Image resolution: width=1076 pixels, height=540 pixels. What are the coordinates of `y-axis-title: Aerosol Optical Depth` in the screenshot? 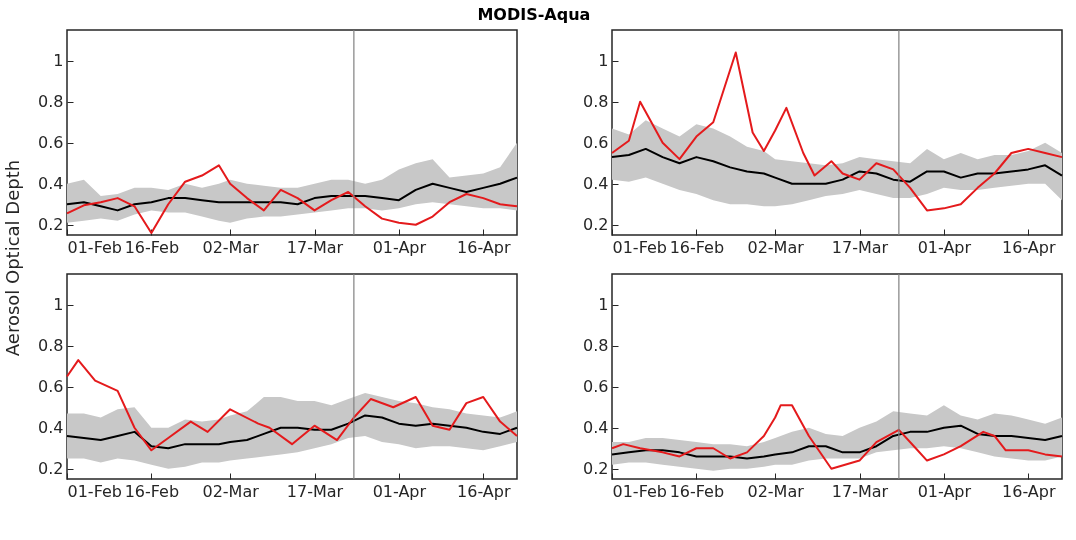 It's located at (12, 258).